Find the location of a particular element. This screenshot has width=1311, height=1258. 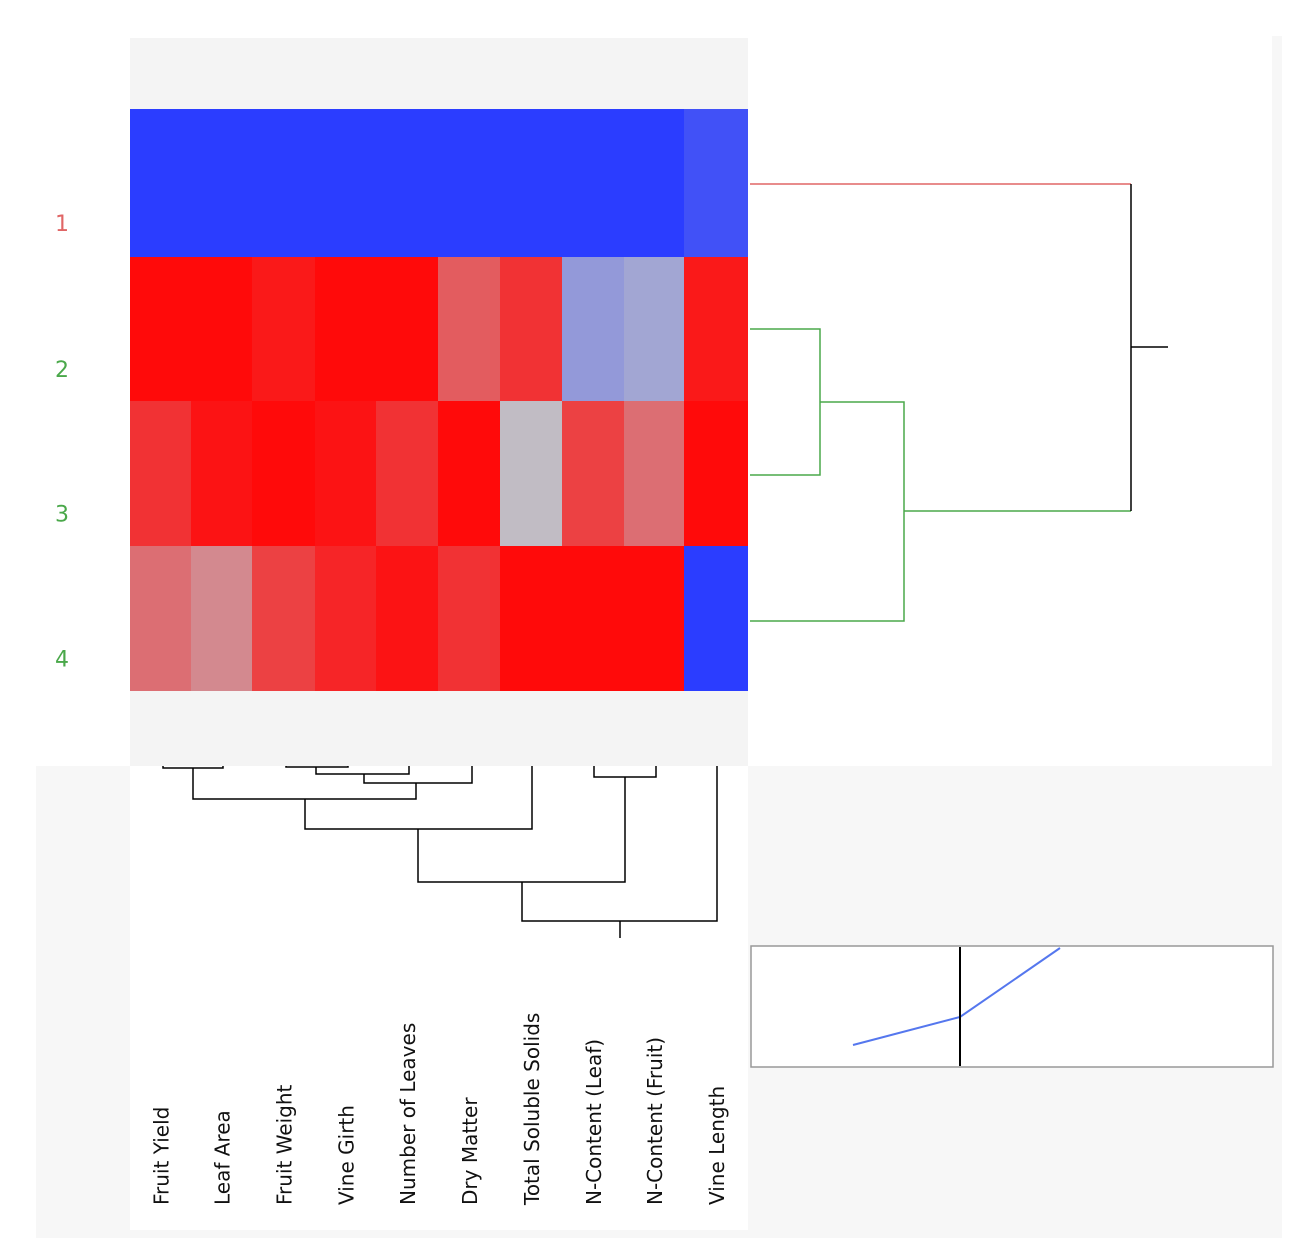

row-label: 4 is located at coordinates (62, 660).